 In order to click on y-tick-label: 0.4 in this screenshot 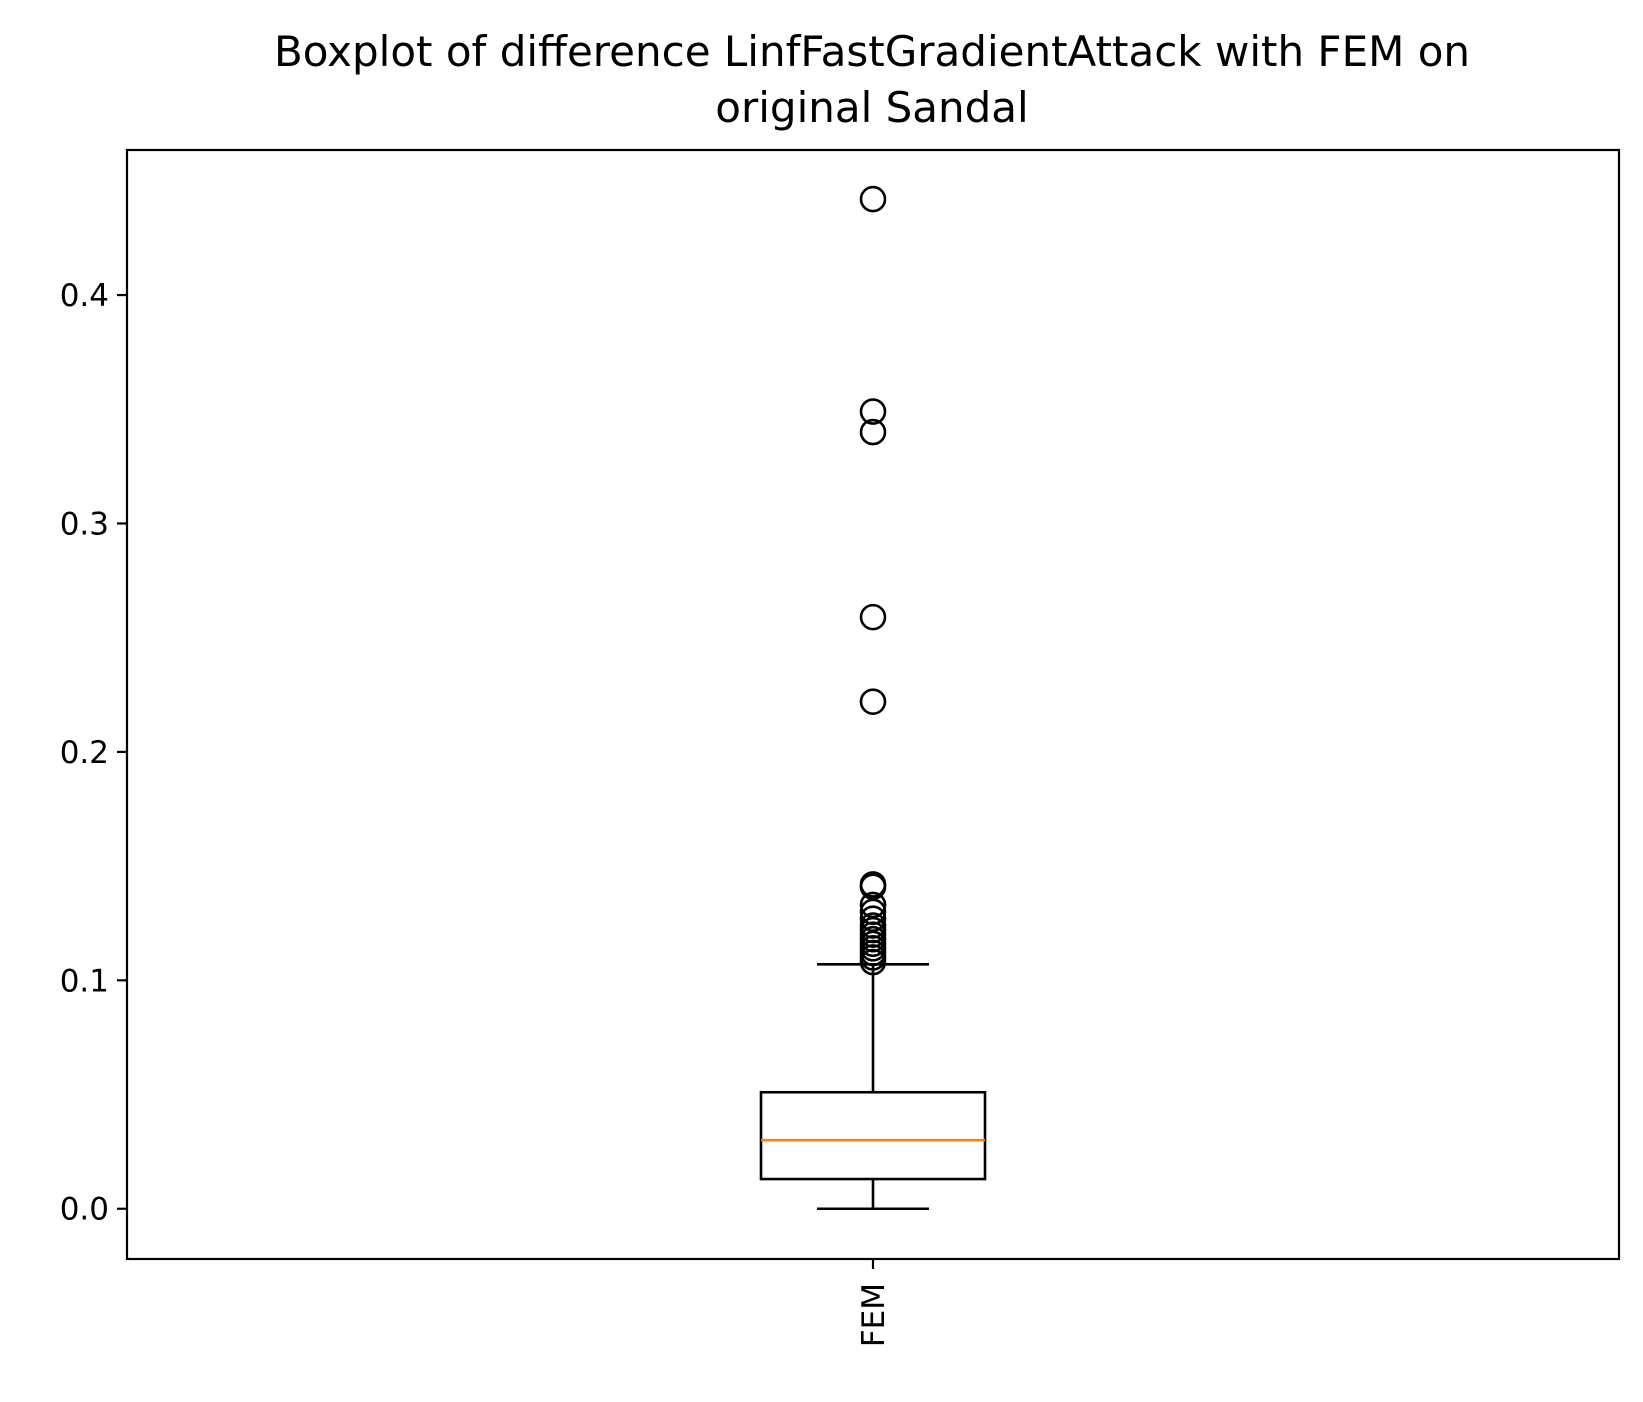, I will do `click(84, 296)`.